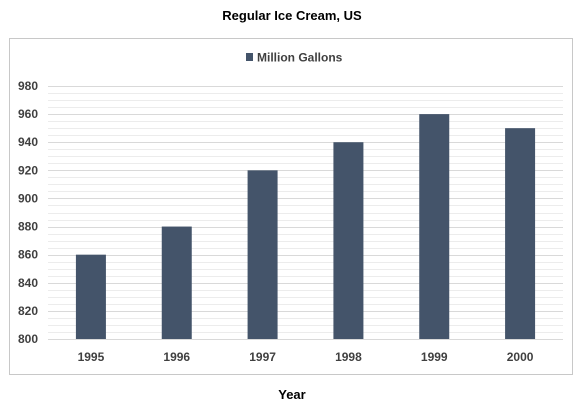 The width and height of the screenshot is (584, 413). Describe the element at coordinates (520, 357) in the screenshot. I see `x-tick-label: 2000` at that location.